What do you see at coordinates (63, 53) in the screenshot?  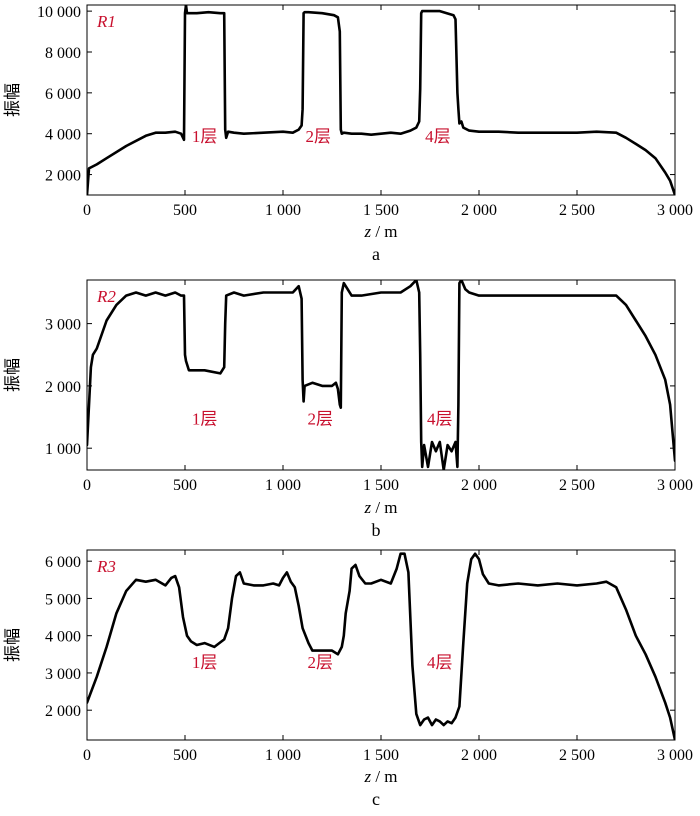 I see `y-tick-label: 8 000` at bounding box center [63, 53].